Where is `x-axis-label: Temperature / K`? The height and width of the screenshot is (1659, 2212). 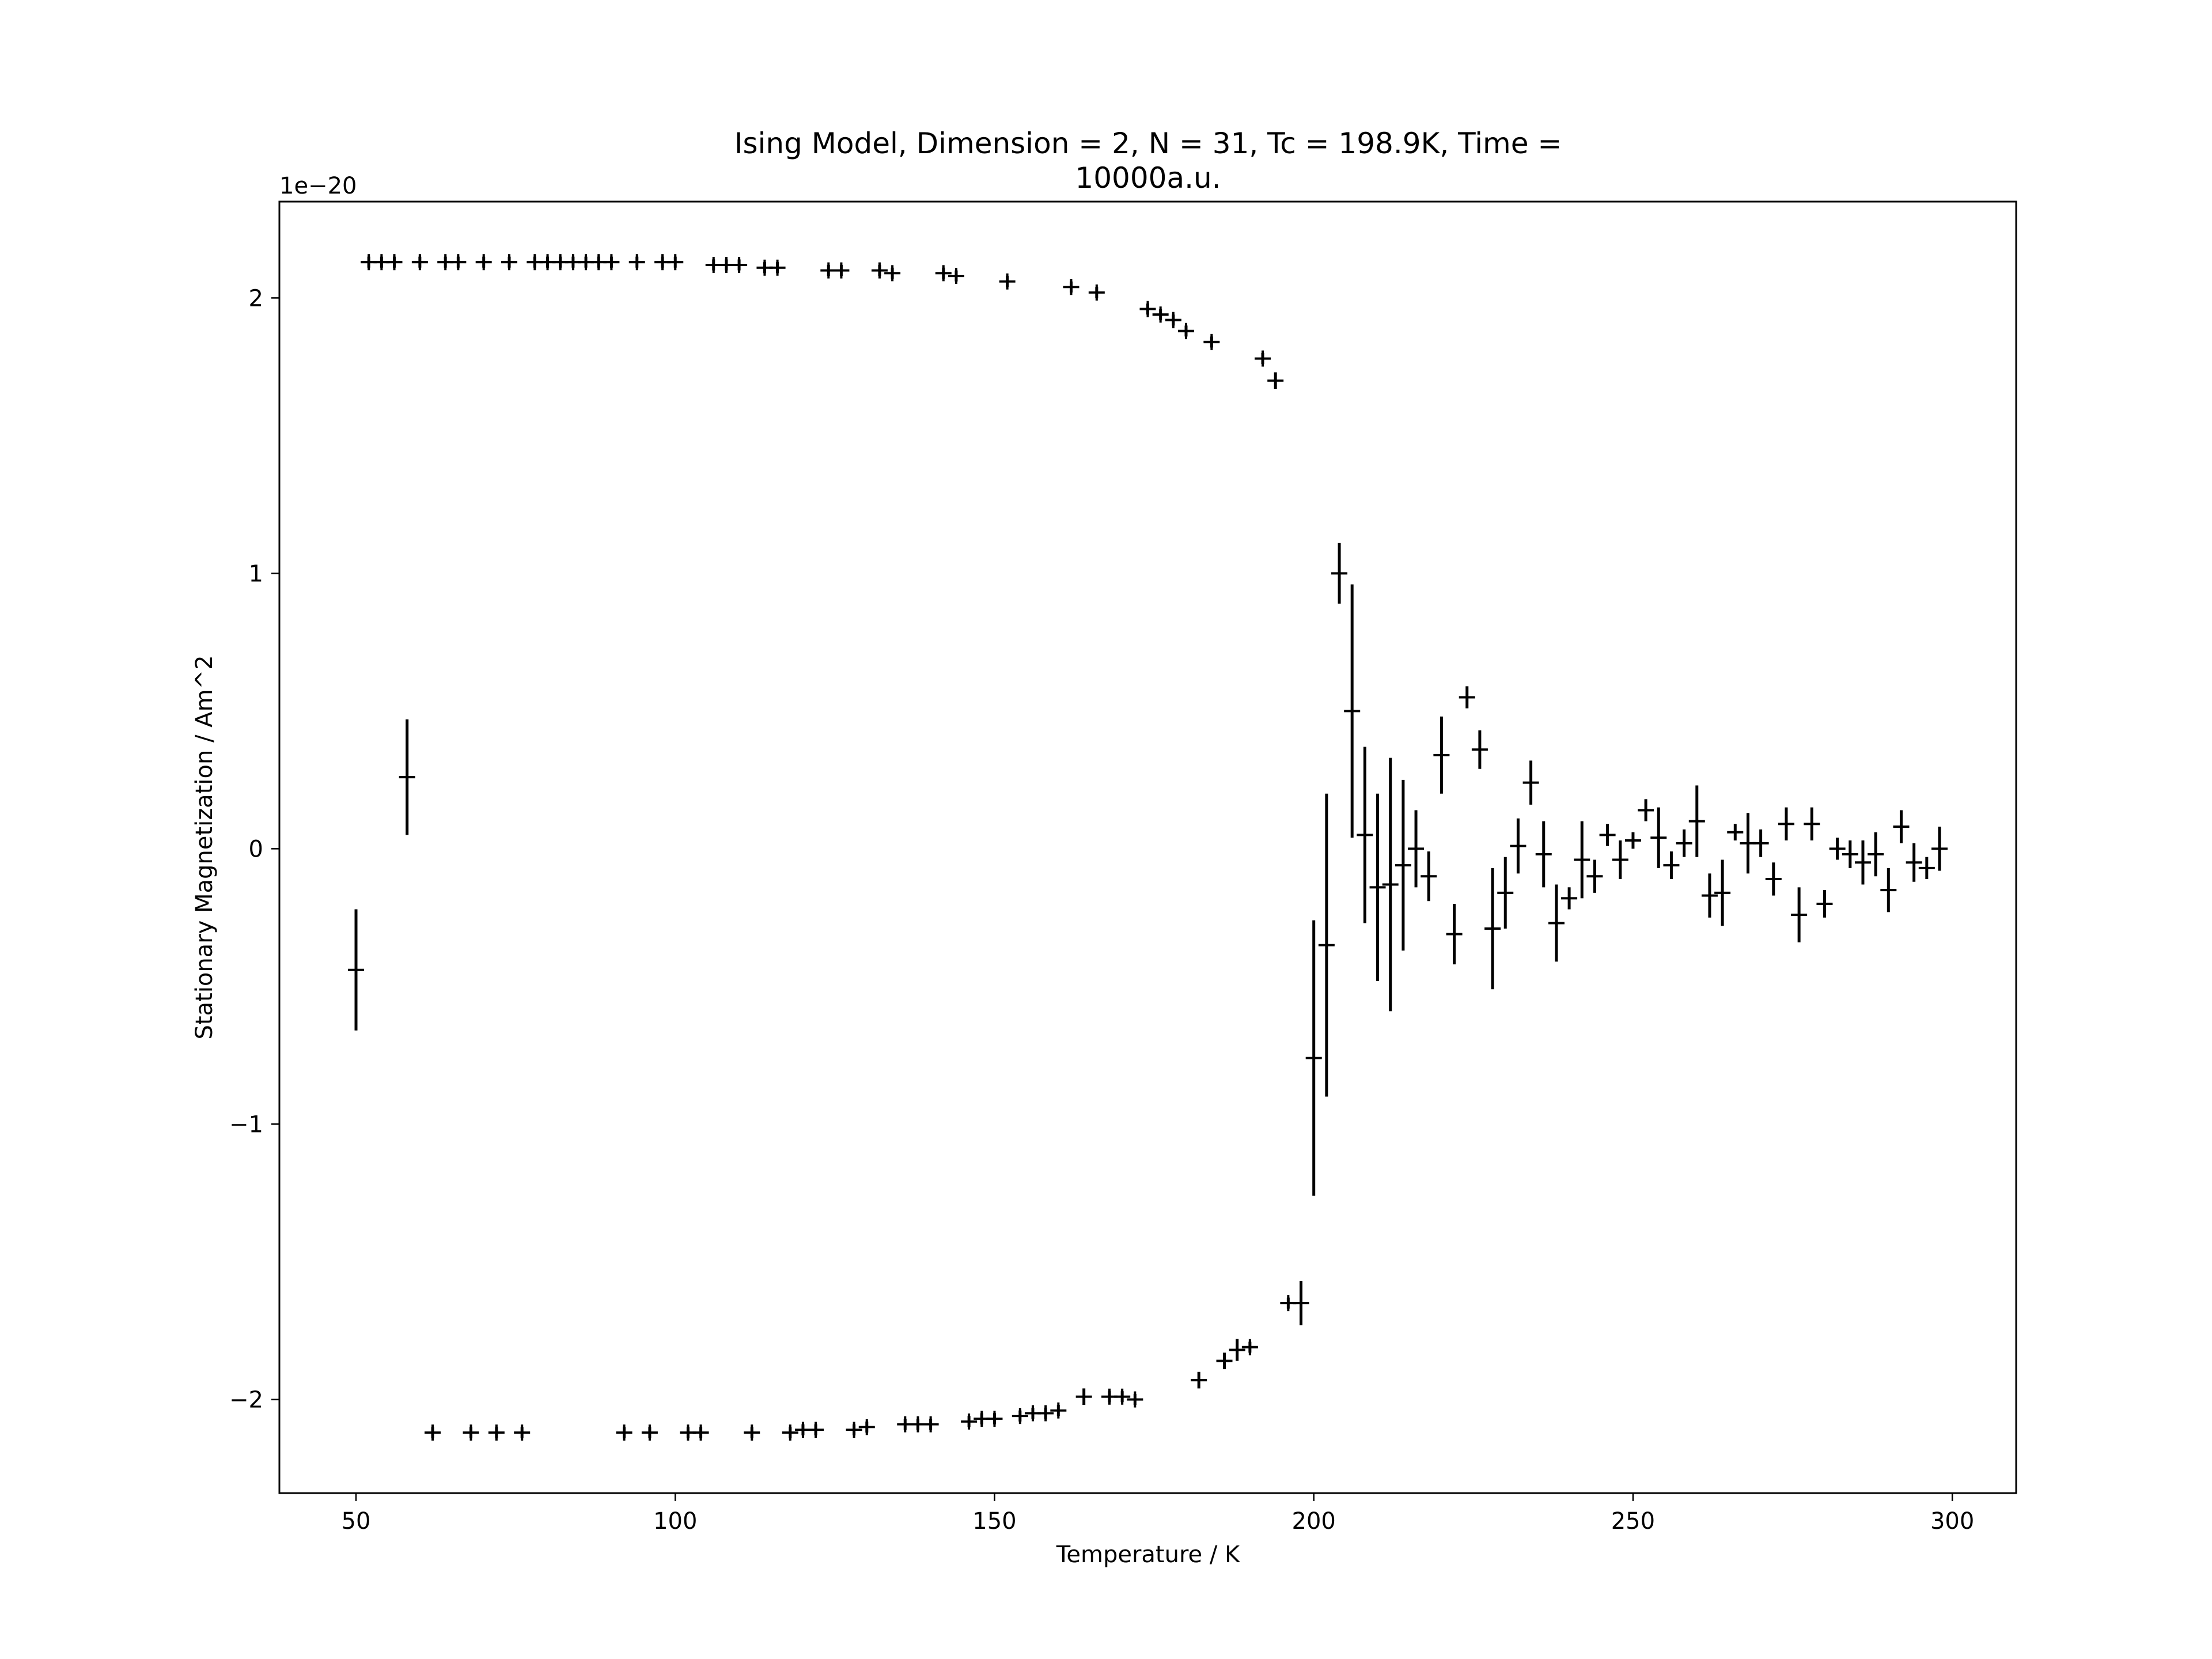
x-axis-label: Temperature / K is located at coordinates (1148, 1554).